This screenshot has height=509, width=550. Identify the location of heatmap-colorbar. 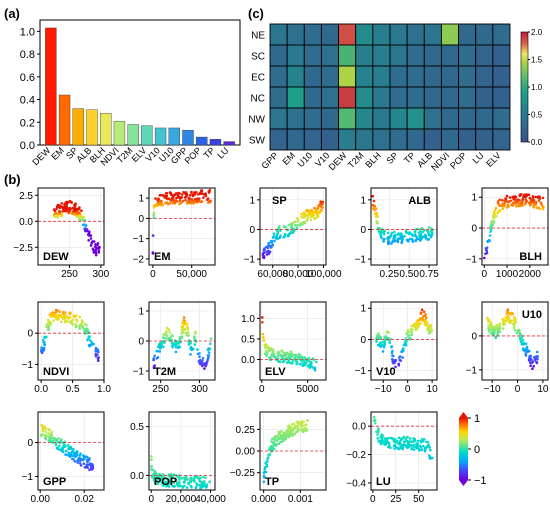
(524, 87).